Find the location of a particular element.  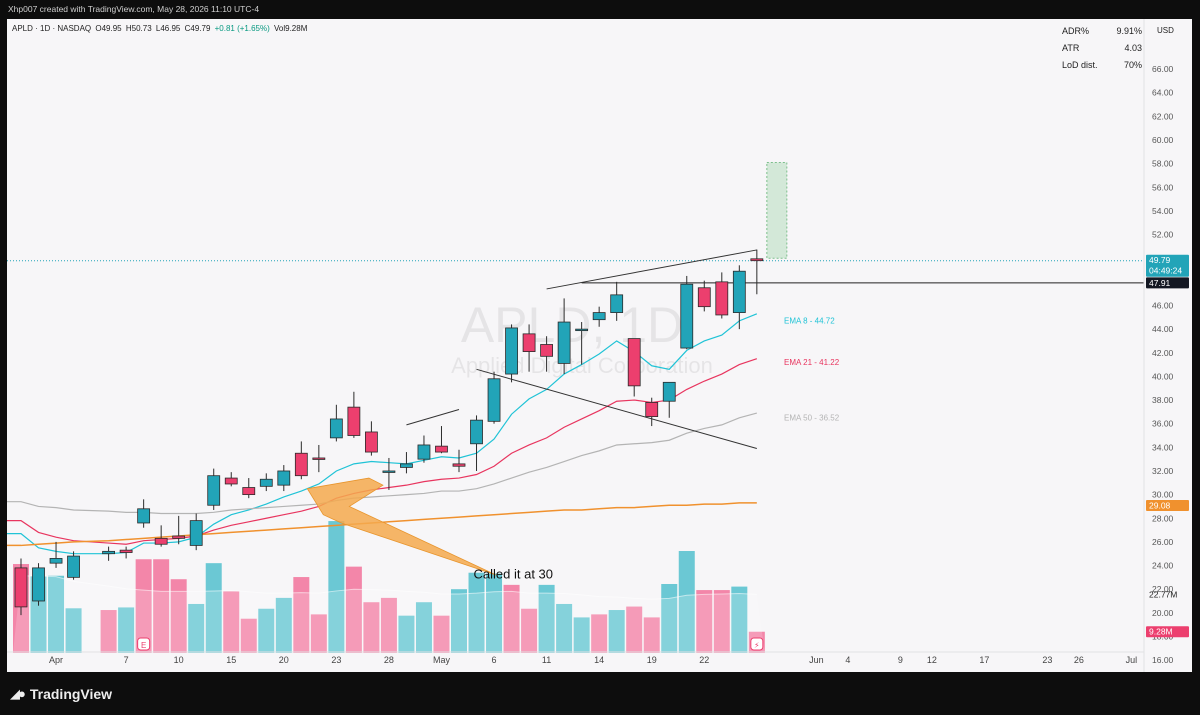

stat-label: ADR% is located at coordinates (1076, 31).